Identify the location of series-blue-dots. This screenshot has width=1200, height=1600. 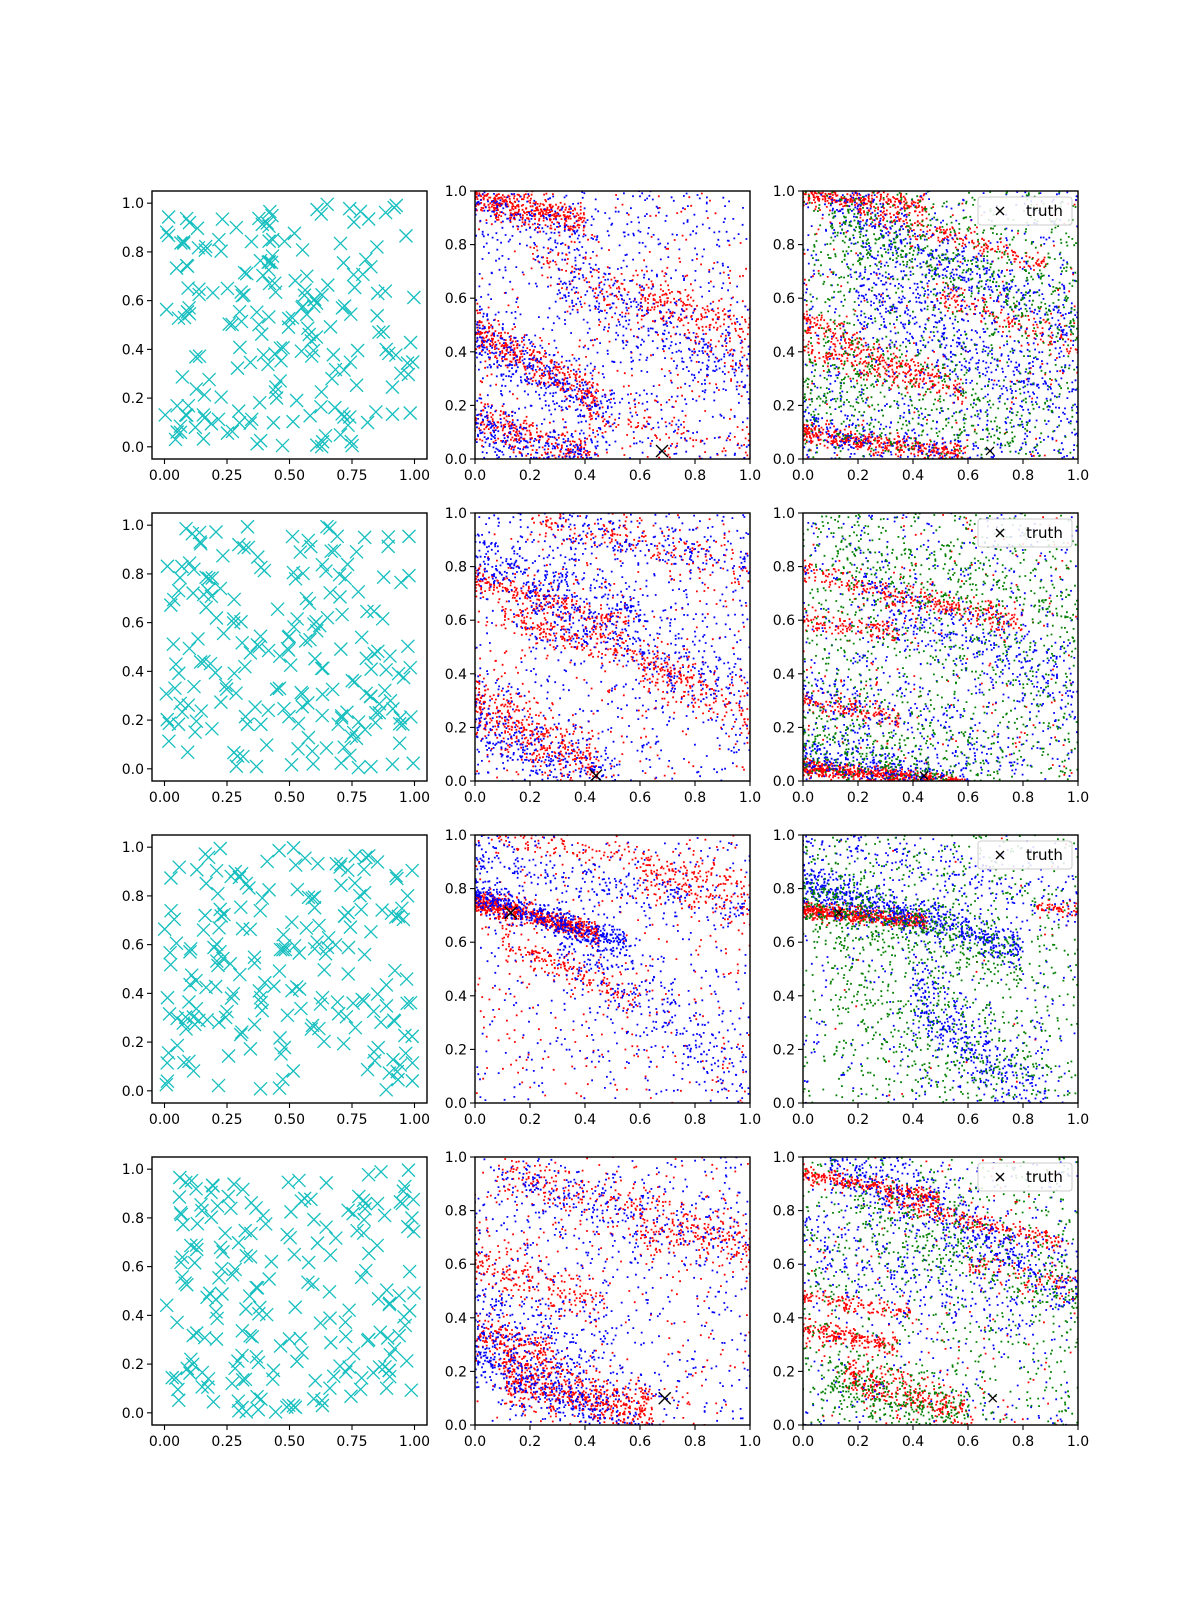
(940, 969).